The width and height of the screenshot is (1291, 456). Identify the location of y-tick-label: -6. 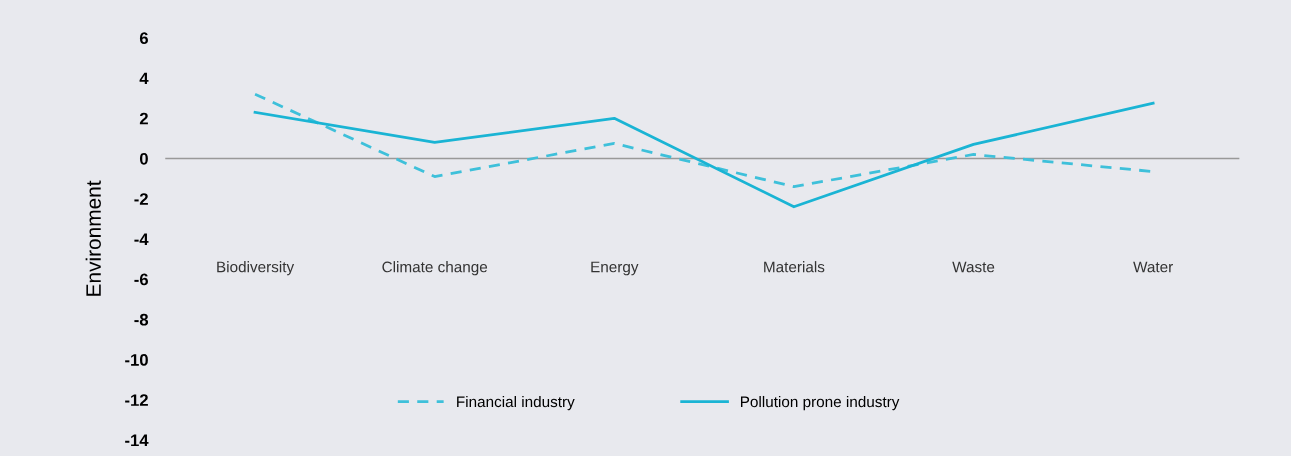
(141, 279).